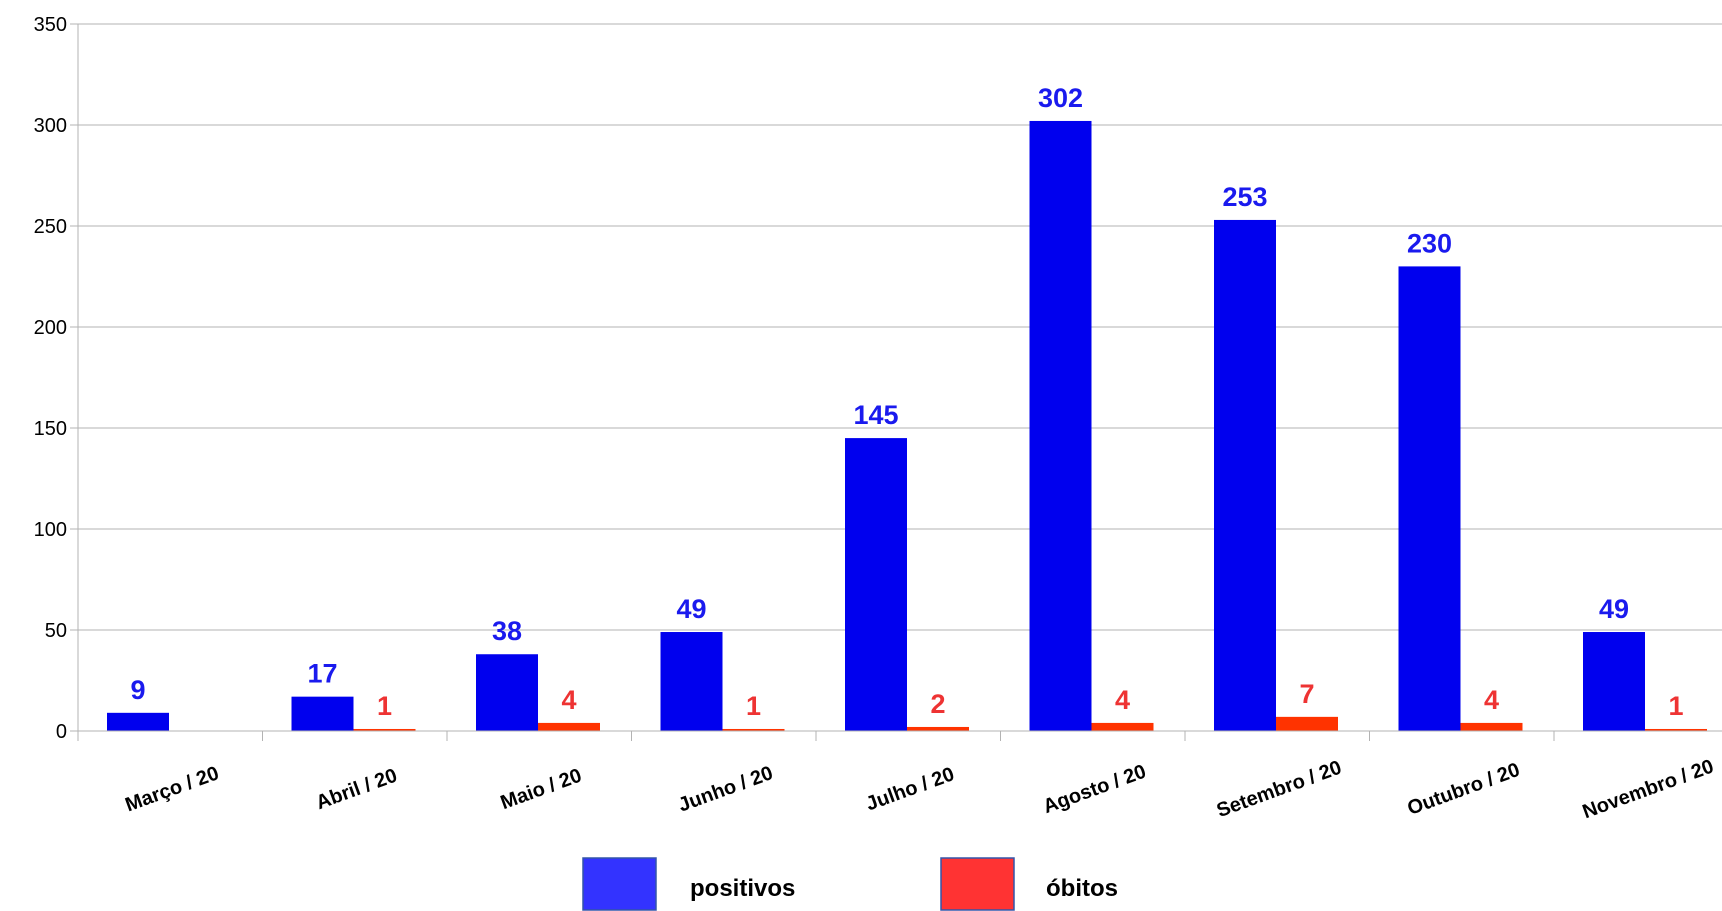 Image resolution: width=1722 pixels, height=911 pixels. I want to click on legend-label-positivos: positivos, so click(742, 888).